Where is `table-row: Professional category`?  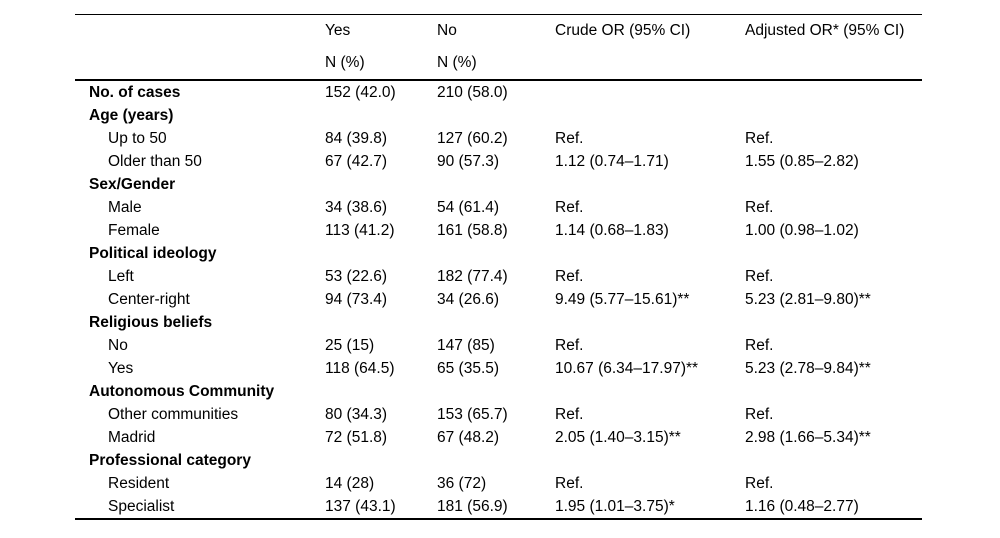 table-row: Professional category is located at coordinates (498, 460).